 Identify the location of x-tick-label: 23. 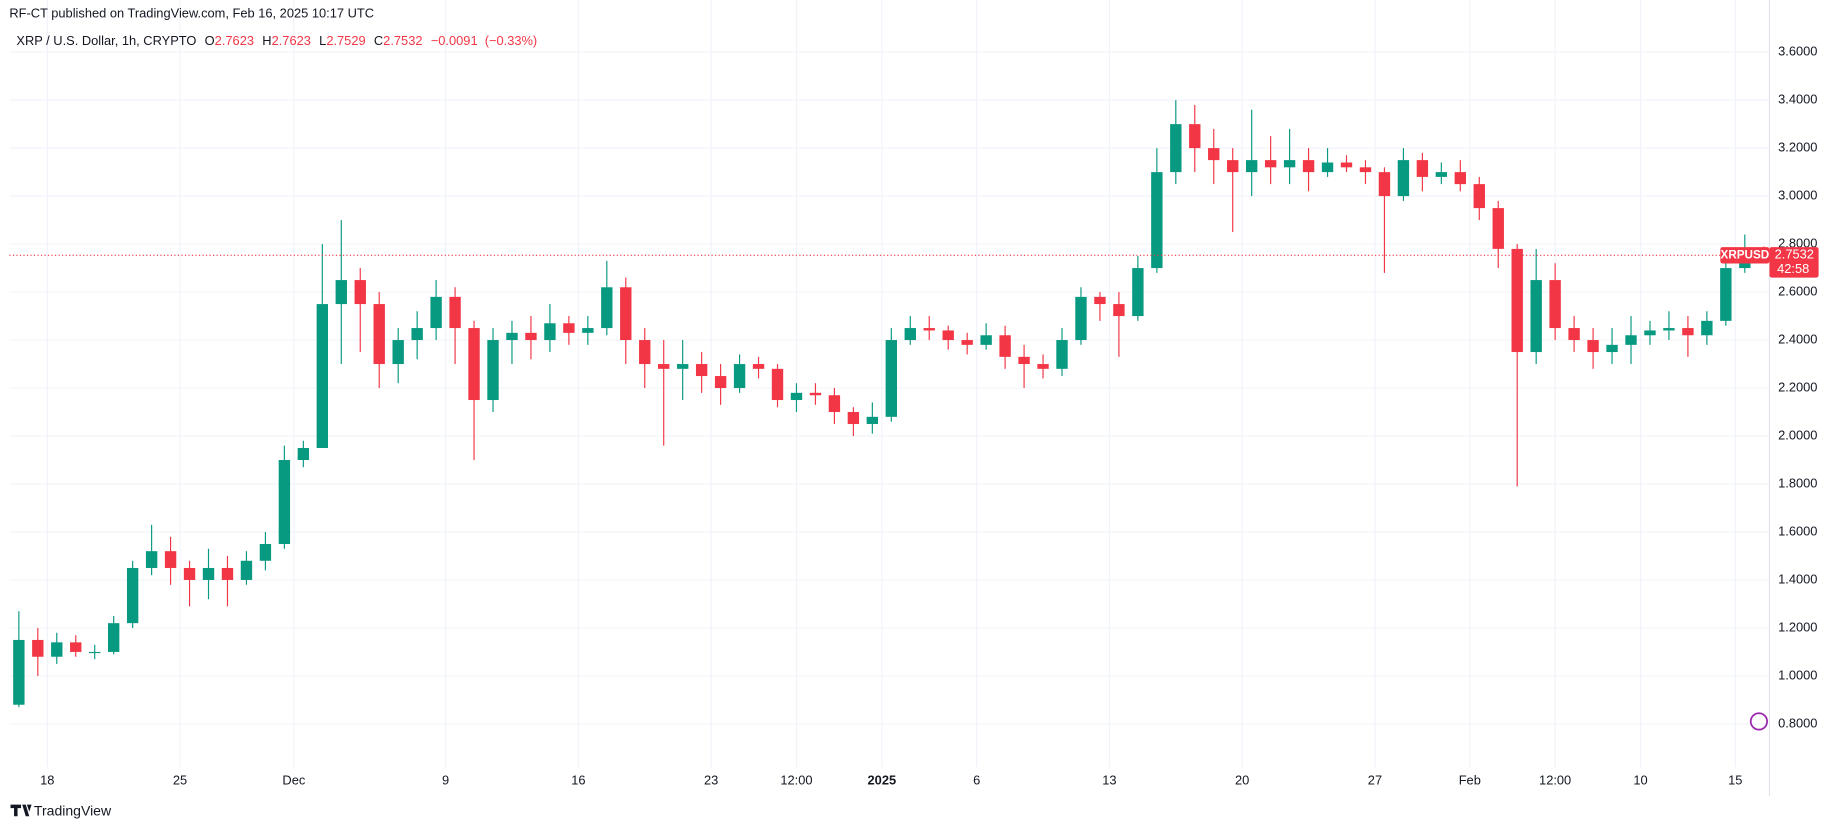
(711, 780).